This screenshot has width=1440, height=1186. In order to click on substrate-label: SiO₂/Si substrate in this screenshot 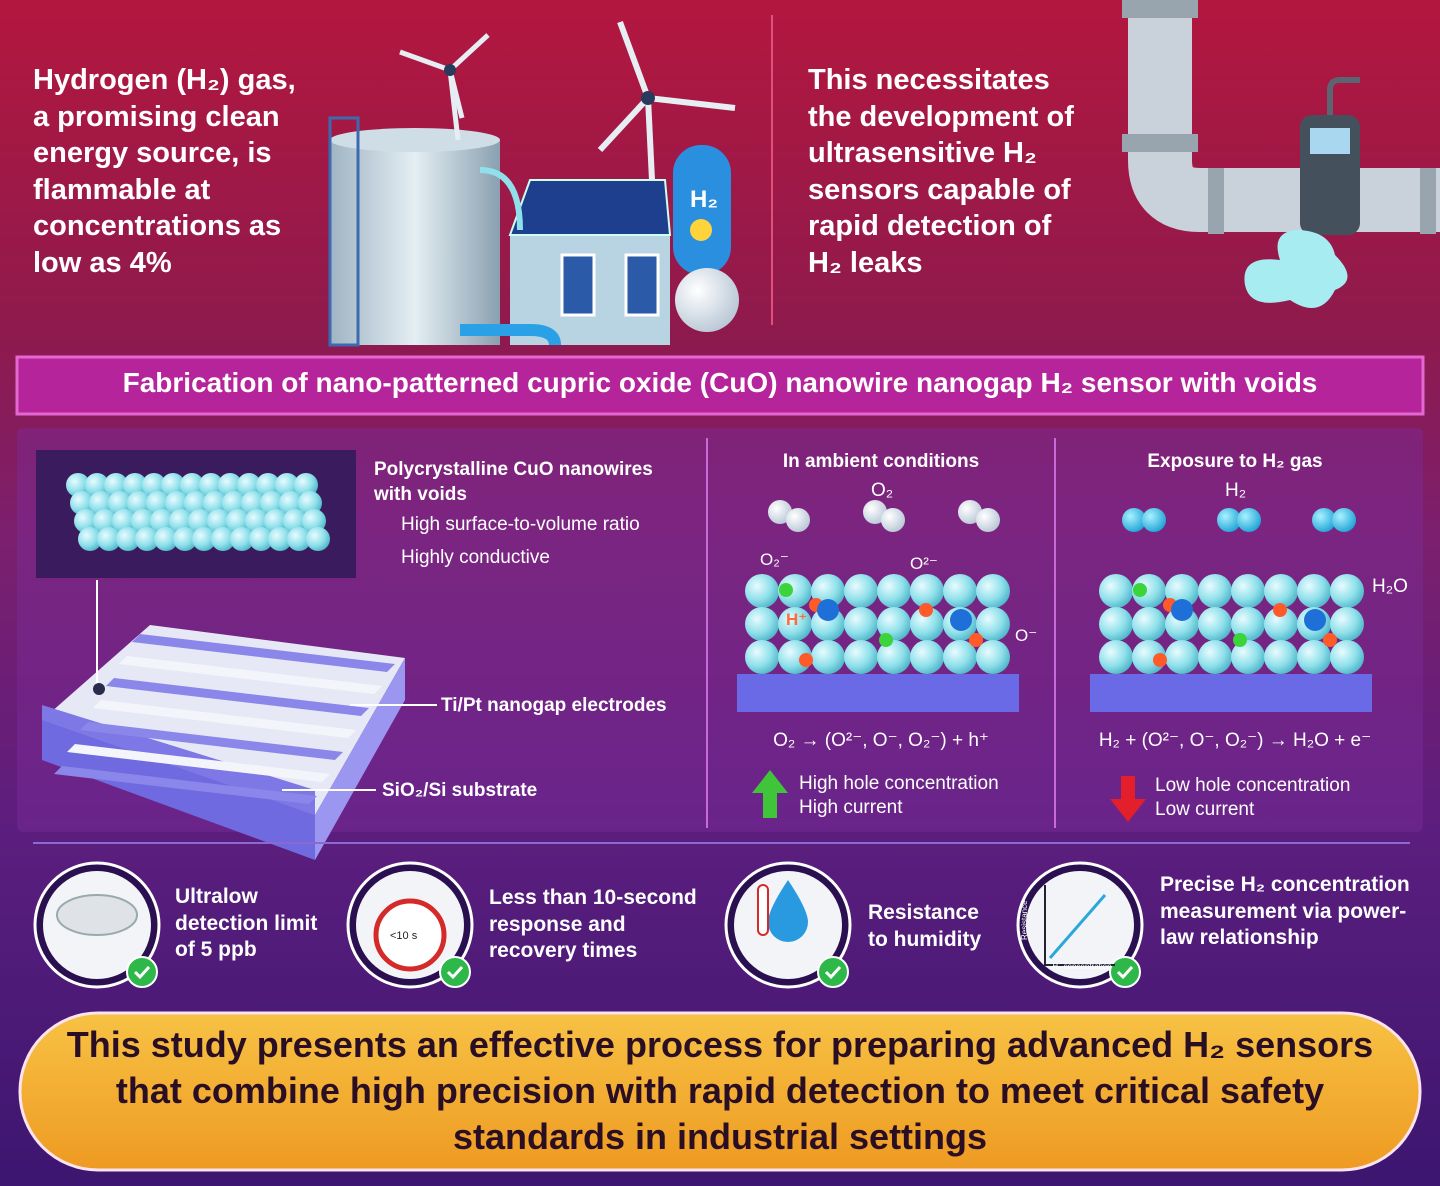, I will do `click(460, 790)`.